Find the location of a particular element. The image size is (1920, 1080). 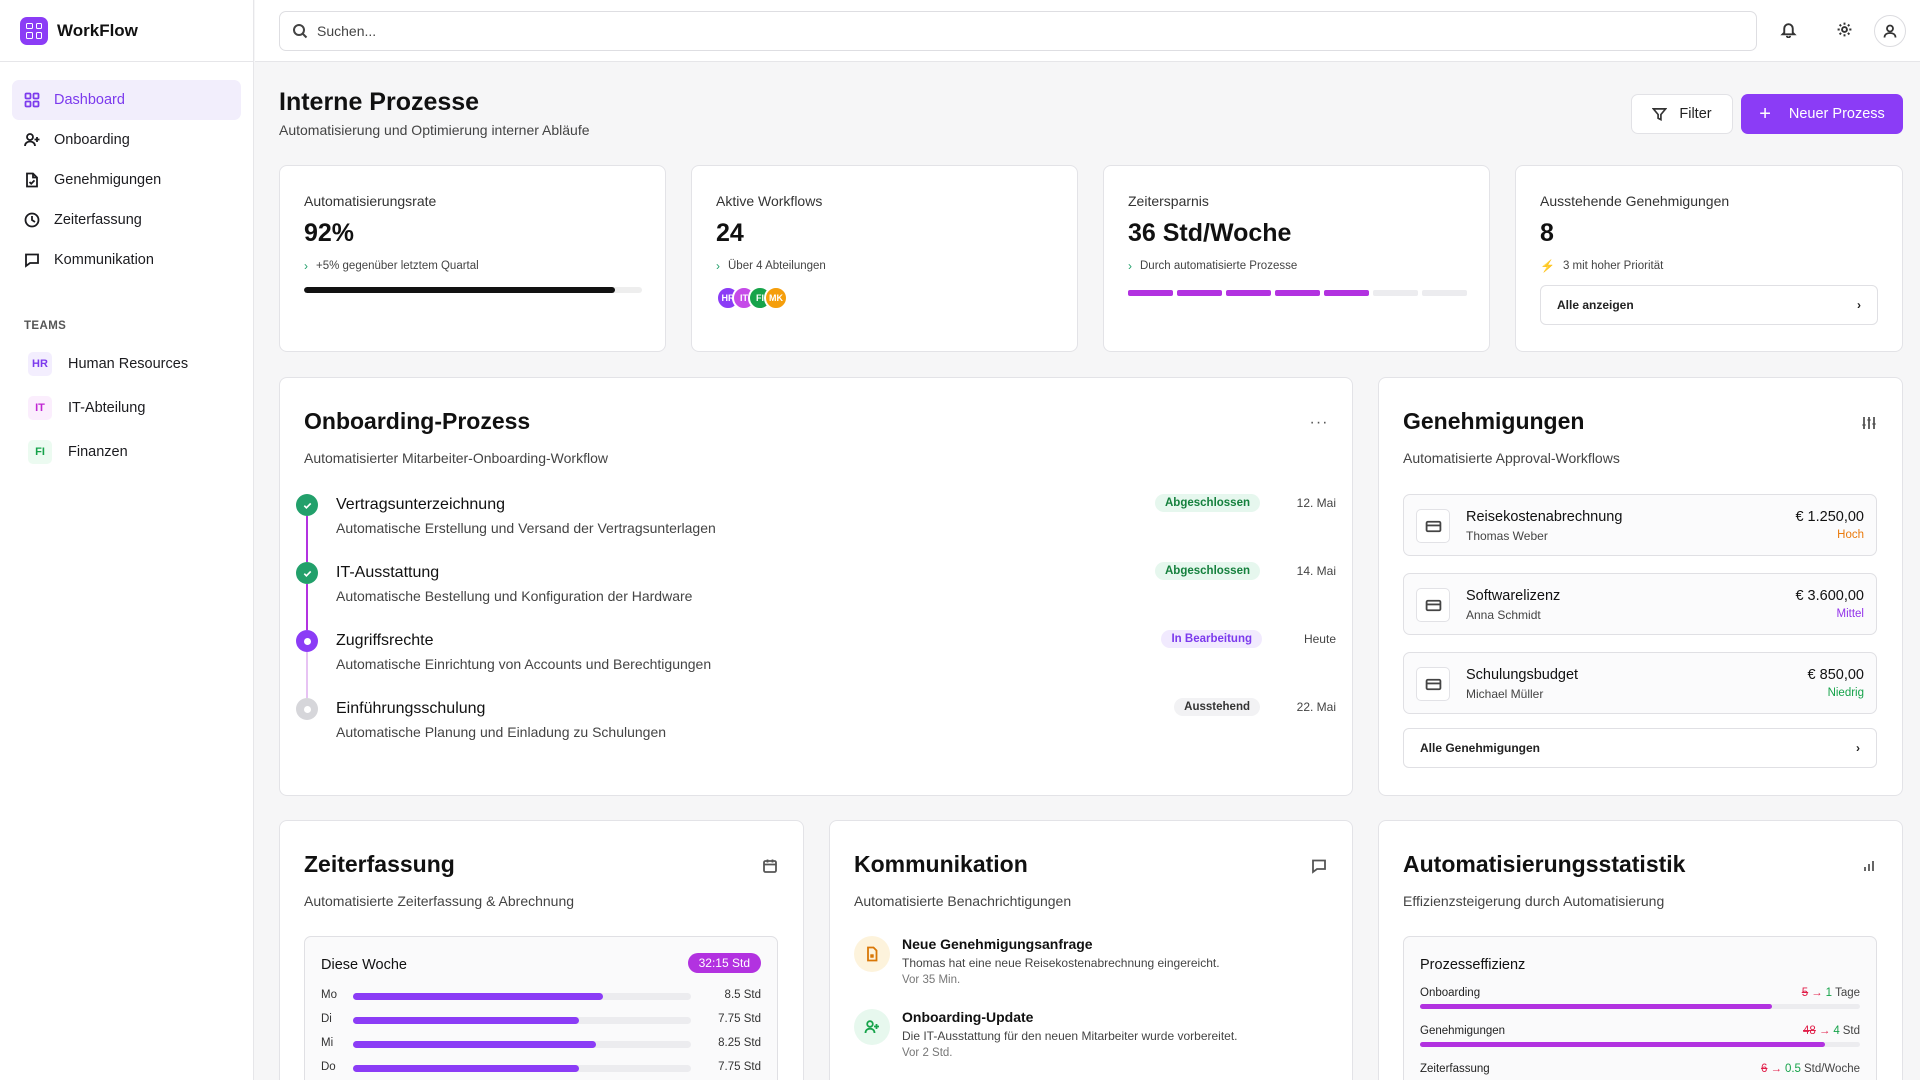

efficiency-bar is located at coordinates (1640, 1044).